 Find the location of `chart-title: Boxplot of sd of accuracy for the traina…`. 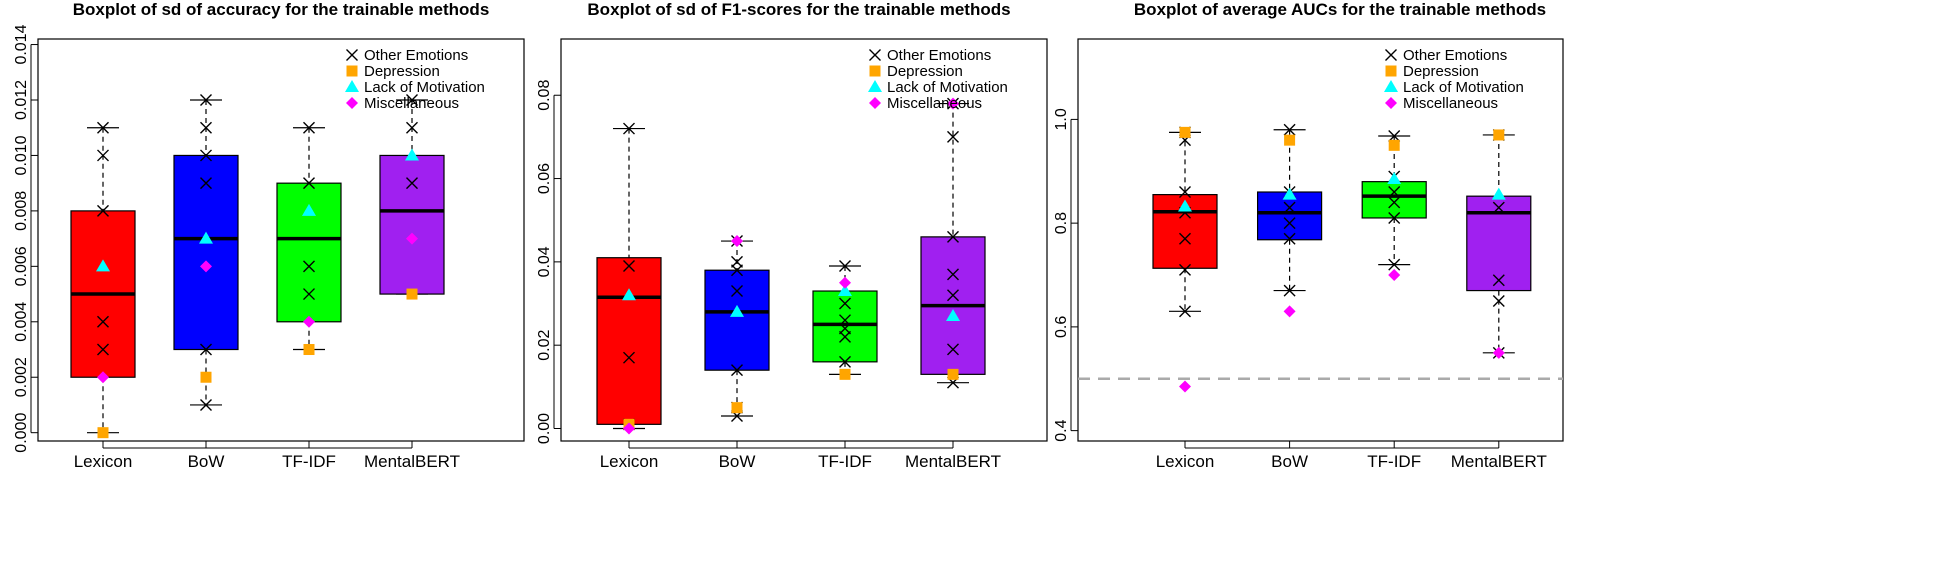

chart-title: Boxplot of sd of accuracy for the traina… is located at coordinates (281, 9).